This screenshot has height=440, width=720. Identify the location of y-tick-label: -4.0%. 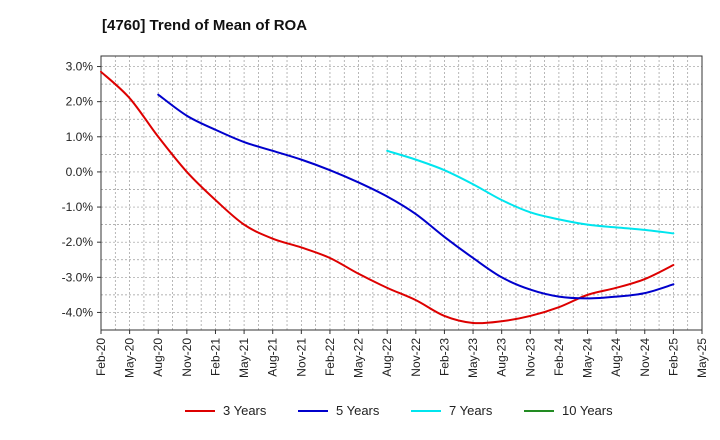
(78, 312).